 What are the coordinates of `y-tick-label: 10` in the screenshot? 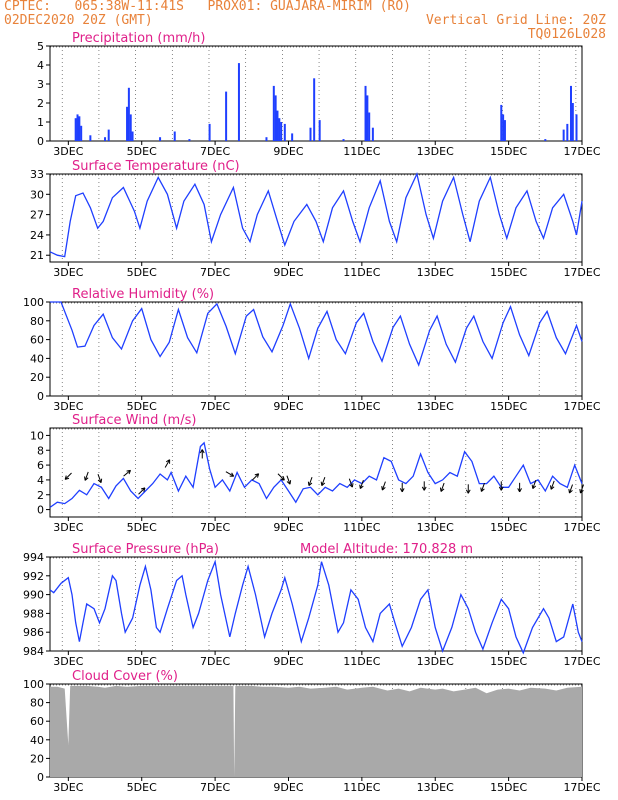 It's located at (37, 435).